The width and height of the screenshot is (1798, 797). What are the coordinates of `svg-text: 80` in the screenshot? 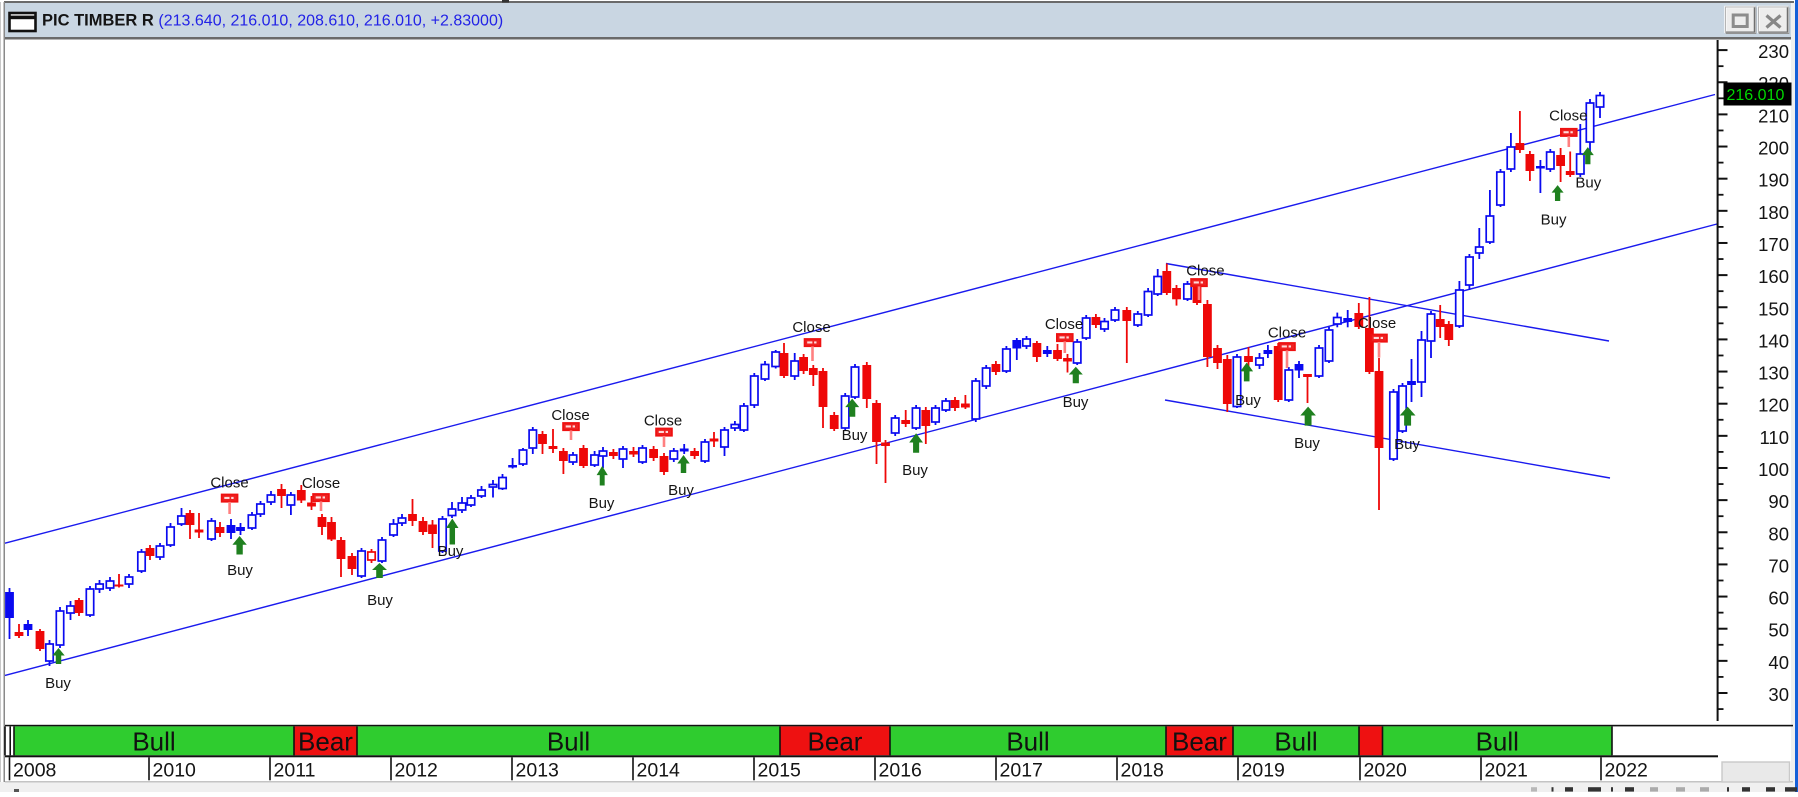 It's located at (1778, 533).